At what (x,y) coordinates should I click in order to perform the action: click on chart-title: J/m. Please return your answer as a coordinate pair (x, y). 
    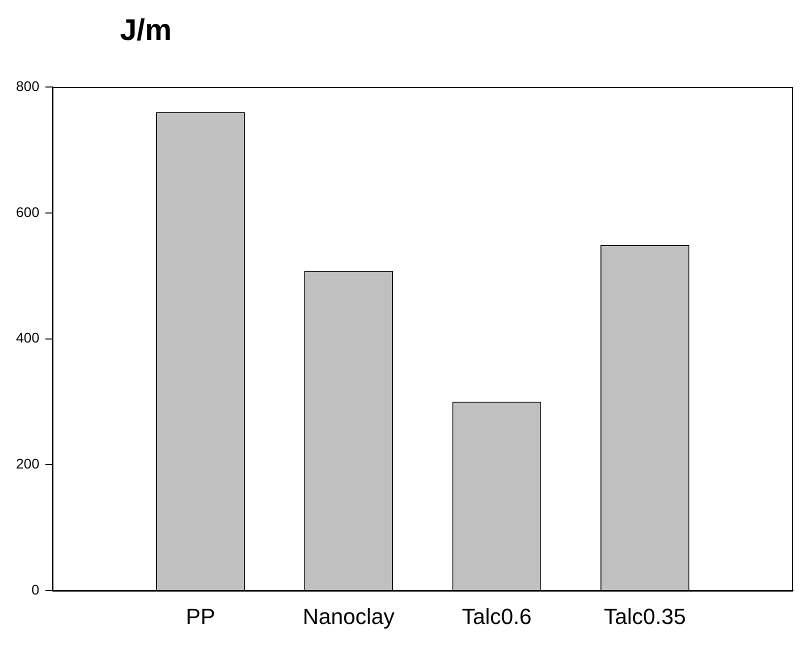
    Looking at the image, I should click on (146, 31).